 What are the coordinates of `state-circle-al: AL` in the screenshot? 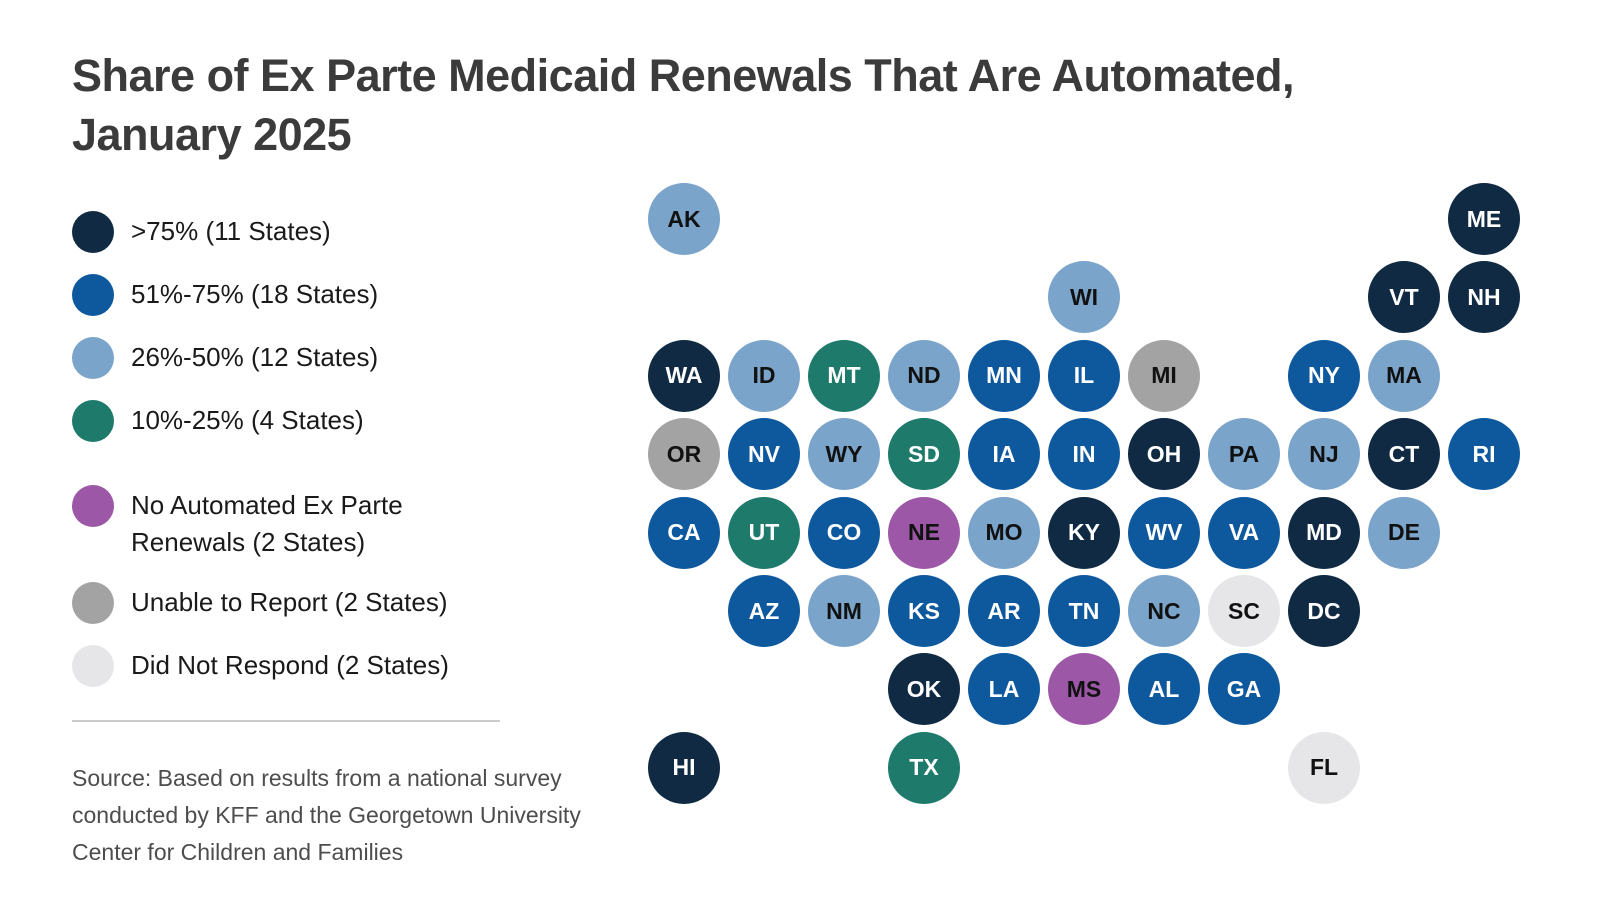 It's located at (1164, 689).